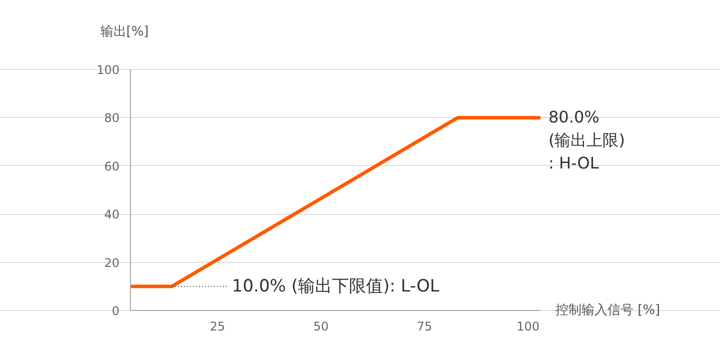 This screenshot has height=360, width=720. What do you see at coordinates (218, 327) in the screenshot?
I see `x-tick-label: 25` at bounding box center [218, 327].